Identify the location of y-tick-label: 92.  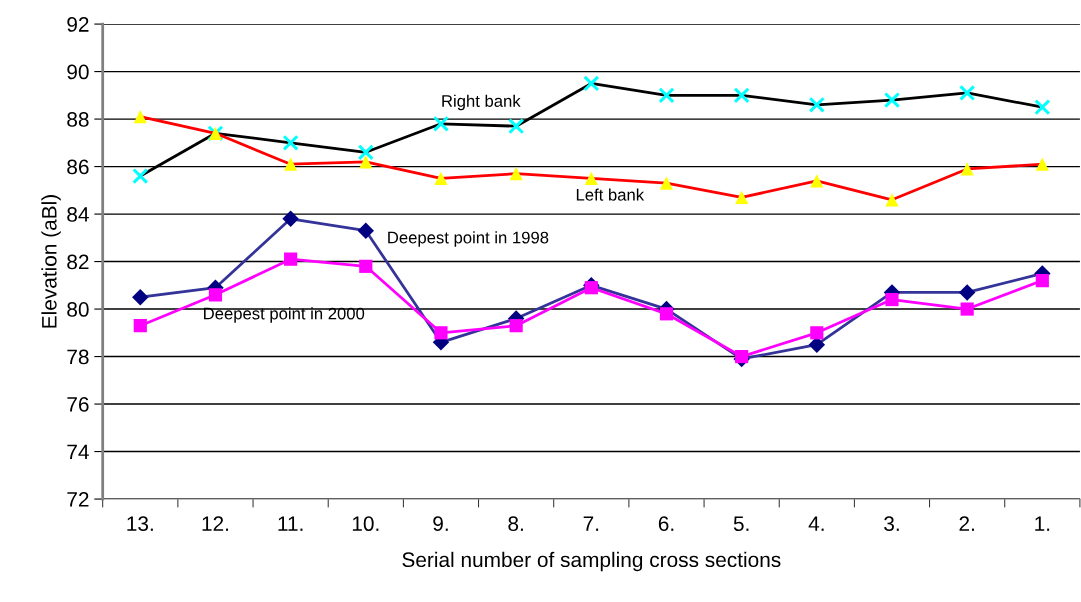
(78, 24).